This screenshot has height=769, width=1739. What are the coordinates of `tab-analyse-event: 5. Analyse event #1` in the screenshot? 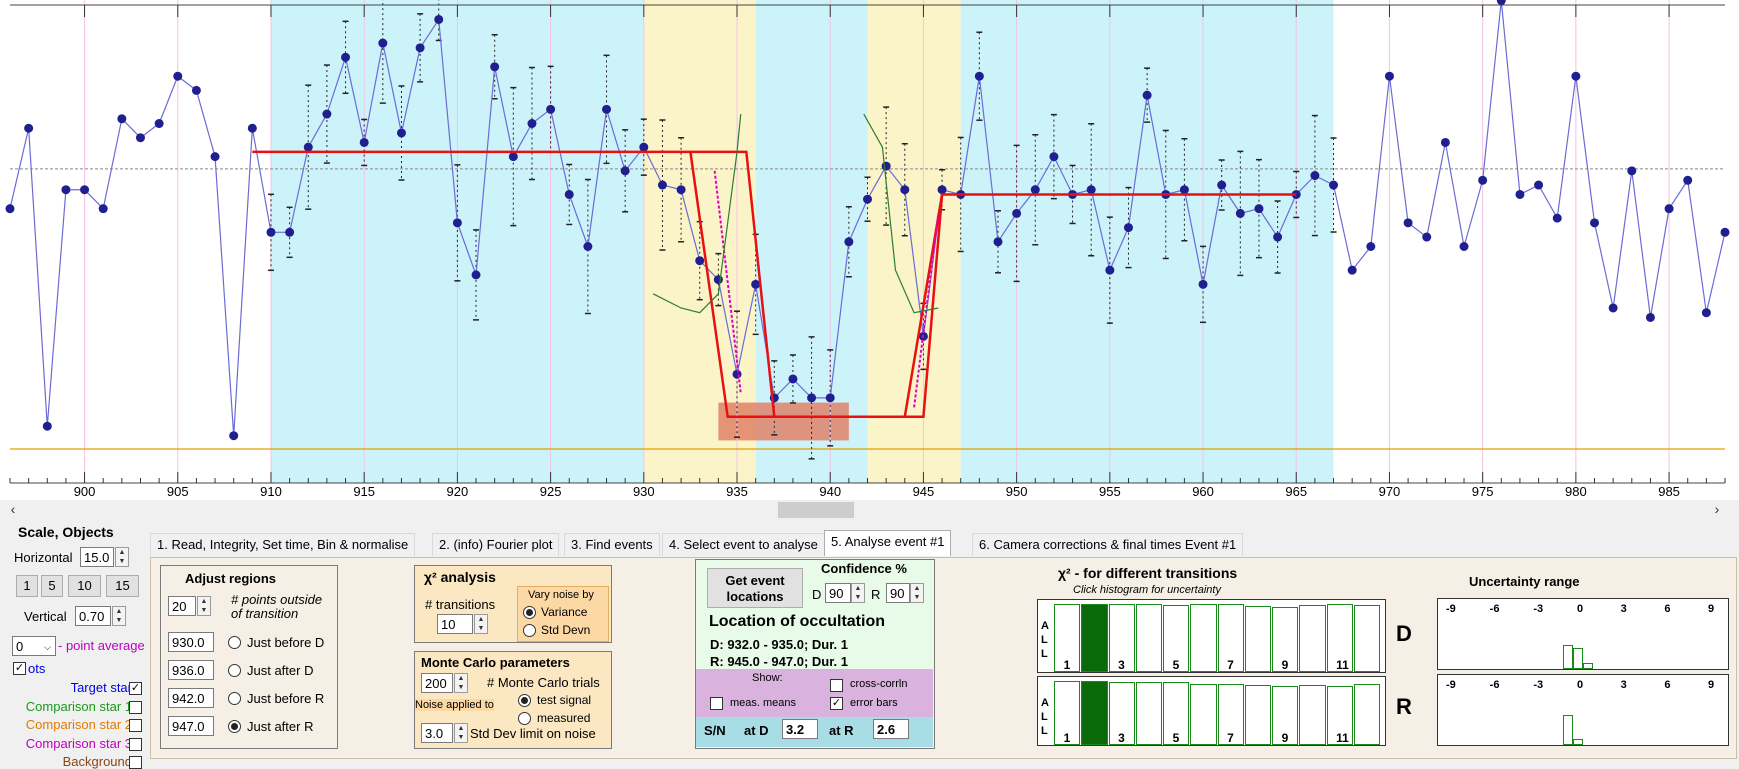 It's located at (888, 543).